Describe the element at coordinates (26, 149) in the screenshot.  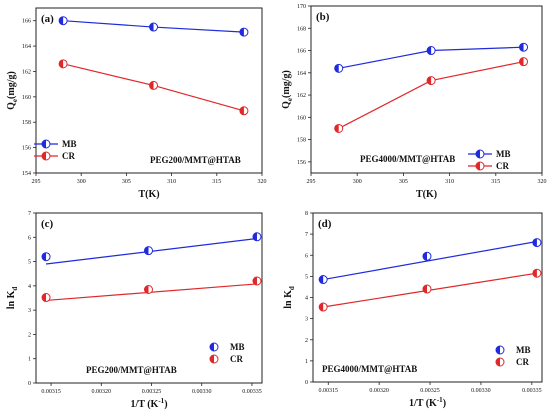
I see `y-tick-label: 156` at that location.